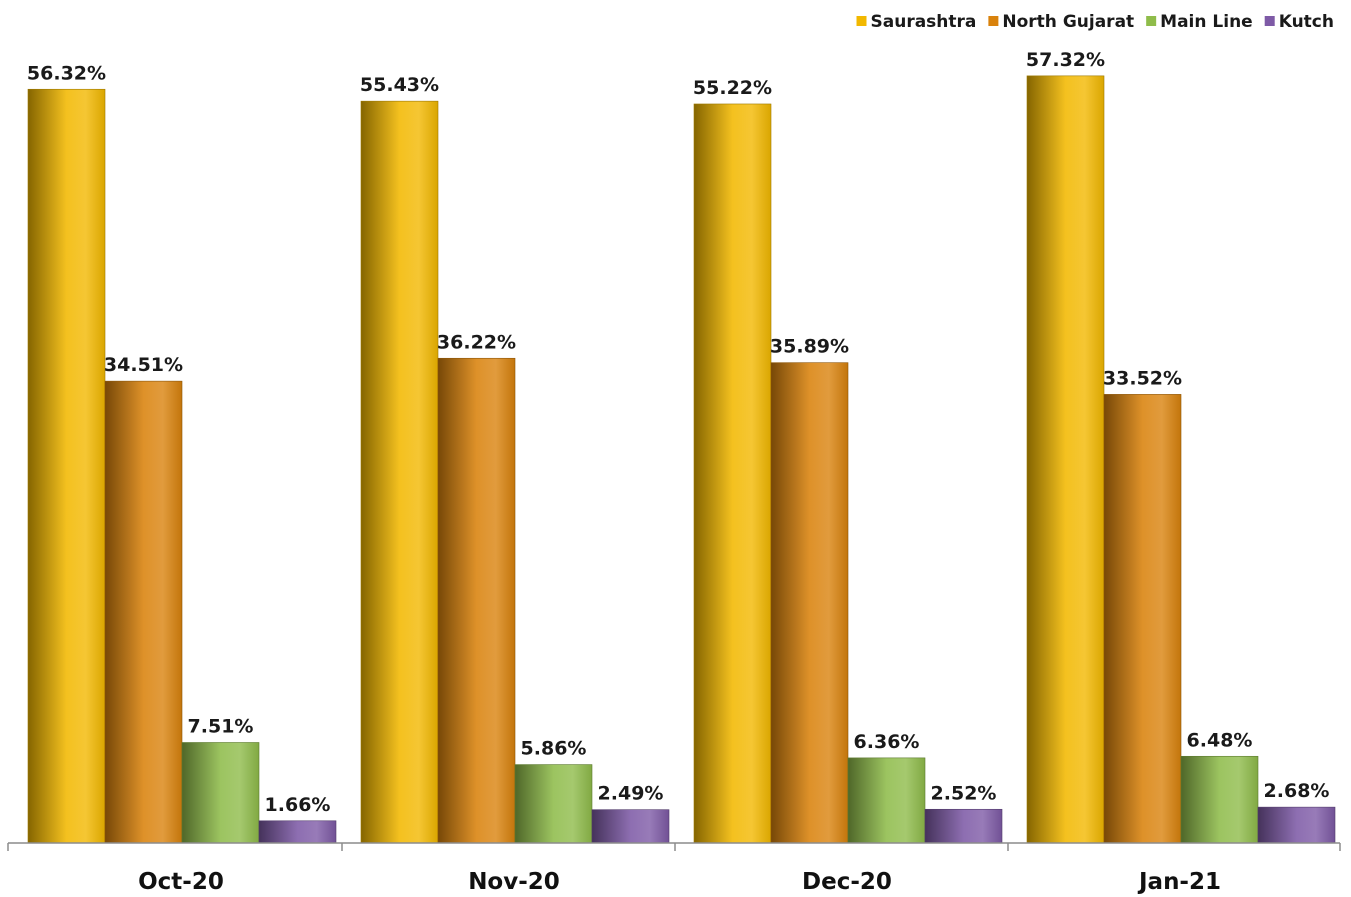 This screenshot has width=1351, height=897. Describe the element at coordinates (924, 22) in the screenshot. I see `legend-label-saurashtra: Saurashtra` at that location.